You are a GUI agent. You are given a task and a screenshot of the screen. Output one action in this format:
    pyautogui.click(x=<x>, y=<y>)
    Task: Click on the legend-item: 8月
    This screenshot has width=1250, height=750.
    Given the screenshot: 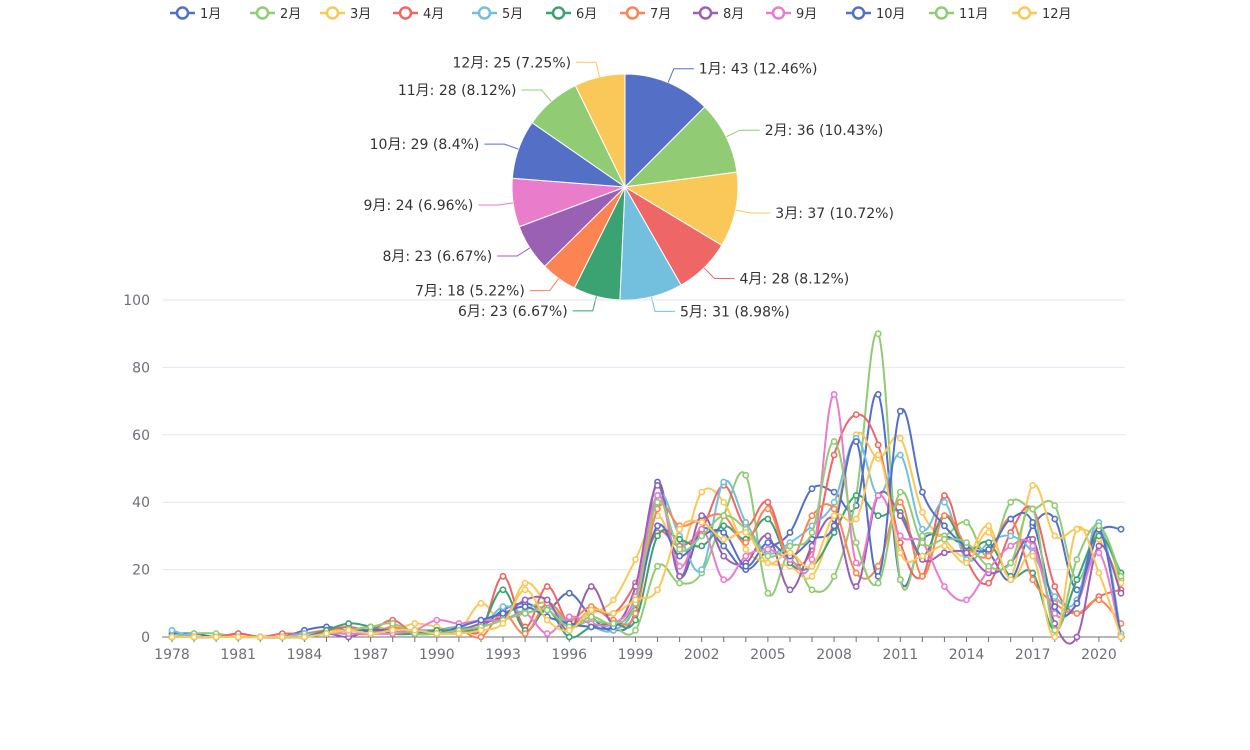 What is the action you would take?
    pyautogui.click(x=718, y=14)
    